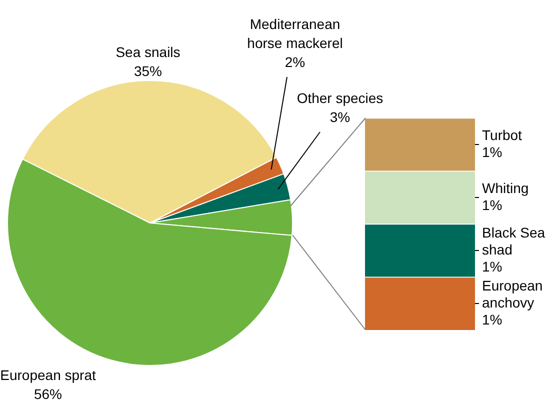  I want to click on data-label: 56%, so click(48, 394).